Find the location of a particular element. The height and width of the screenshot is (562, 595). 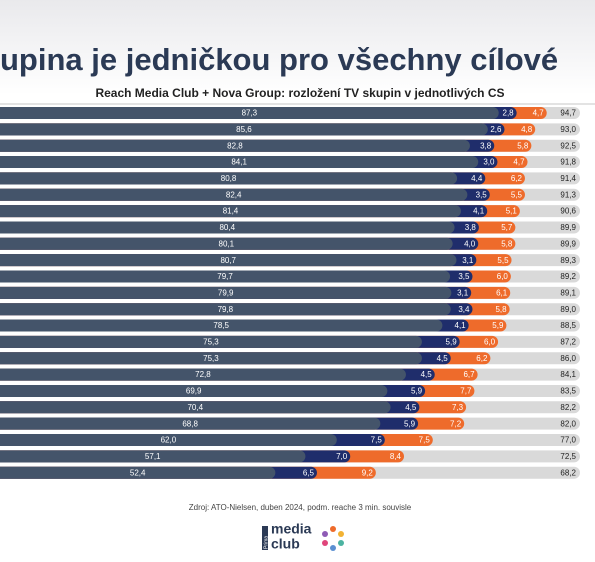

total-label: 90,6 is located at coordinates (568, 211).